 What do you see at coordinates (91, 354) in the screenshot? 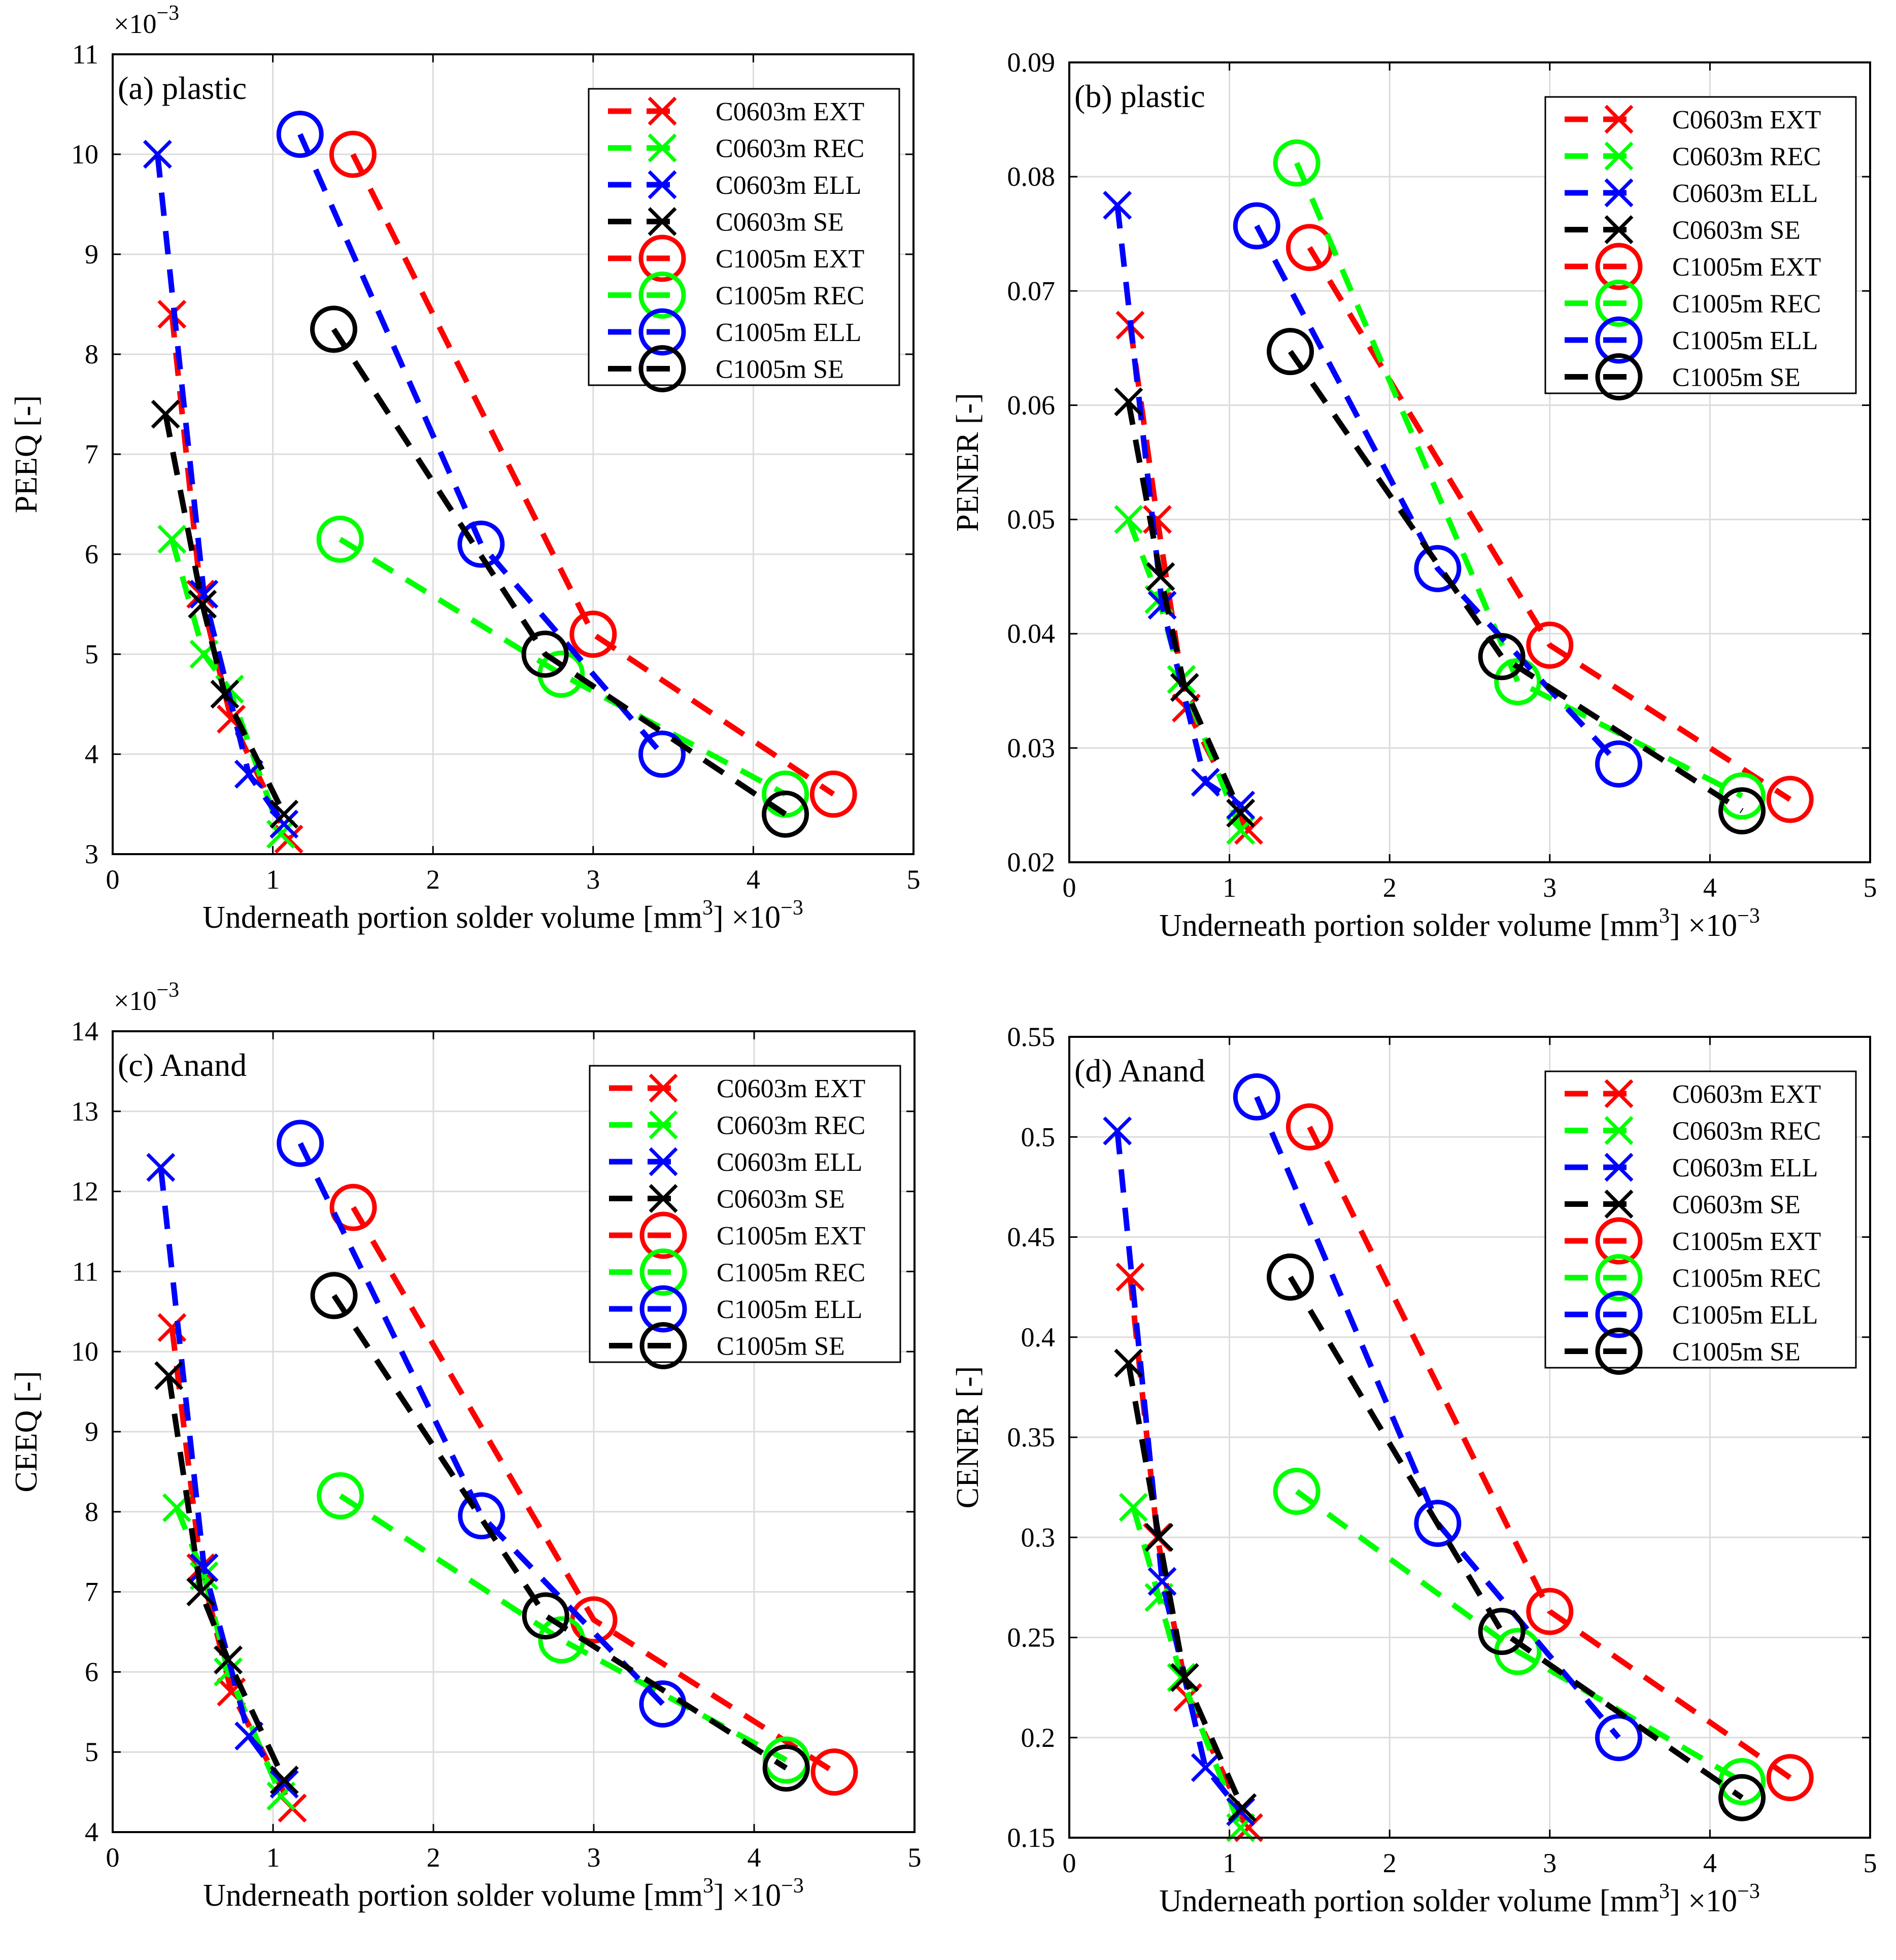
I see `y-tick-label: 8` at bounding box center [91, 354].